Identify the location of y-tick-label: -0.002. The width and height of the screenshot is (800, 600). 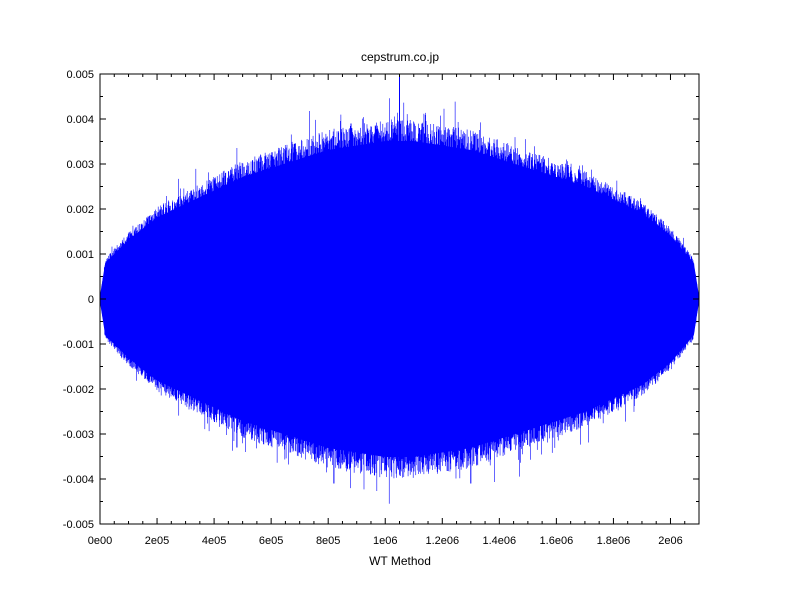
(78, 390).